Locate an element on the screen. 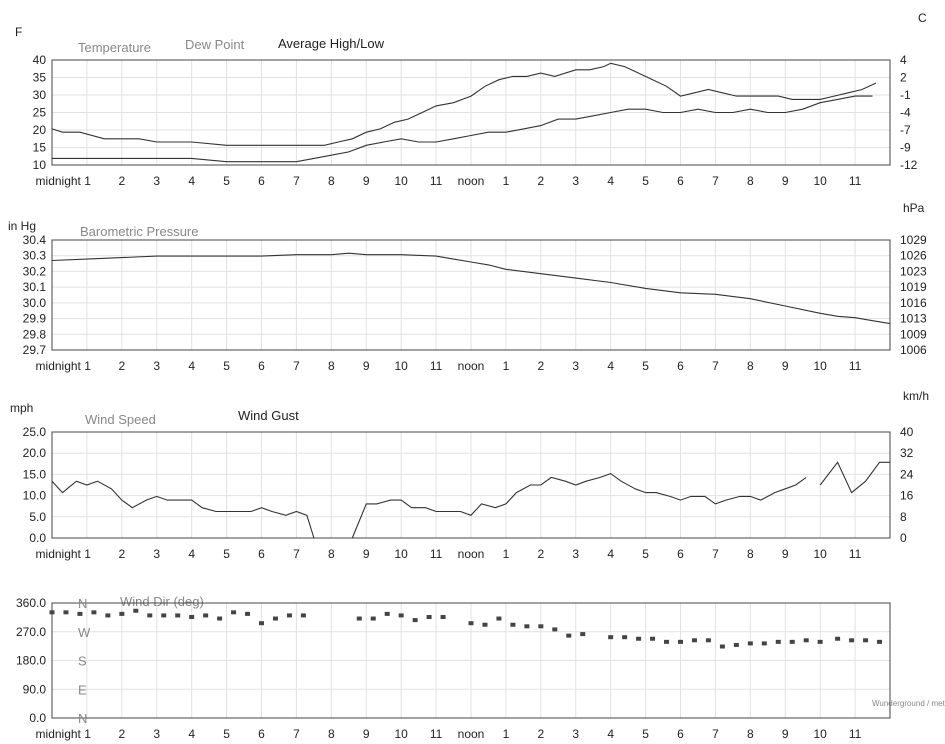 The image size is (945, 744). y-tick-label-left: 29.8 is located at coordinates (35, 334).